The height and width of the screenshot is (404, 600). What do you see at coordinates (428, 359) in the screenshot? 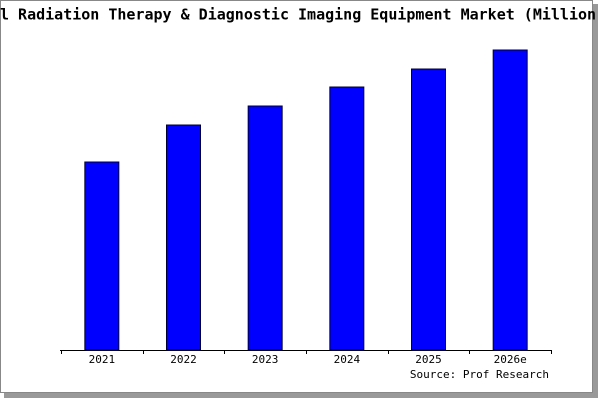
I see `x-tick-label: 2025` at bounding box center [428, 359].